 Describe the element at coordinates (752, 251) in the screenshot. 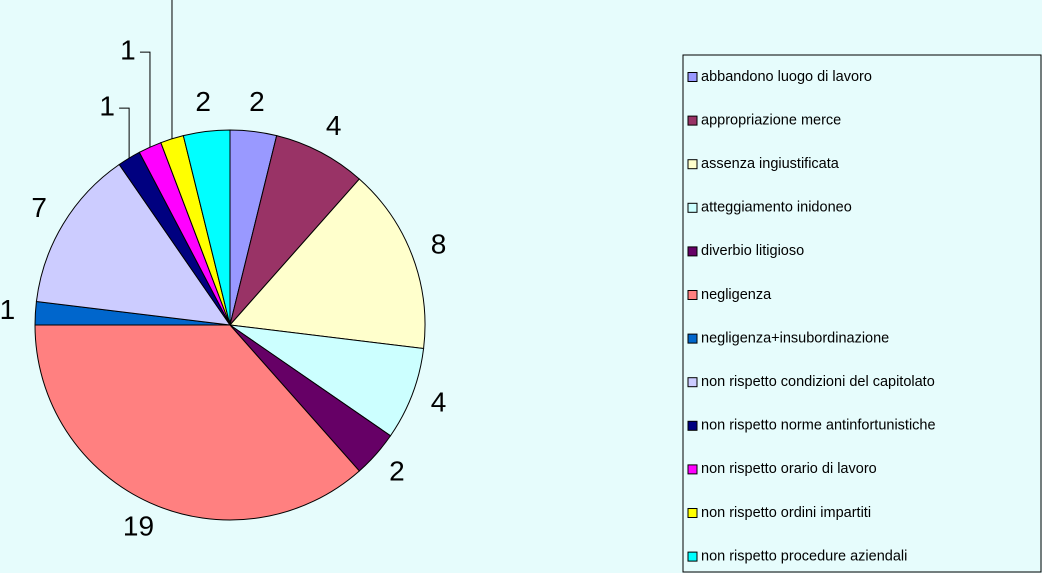

I see `legend-label: diverbio litigioso` at that location.